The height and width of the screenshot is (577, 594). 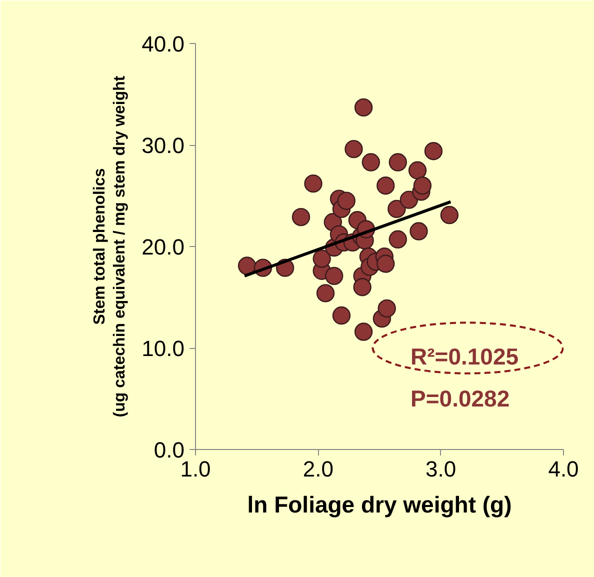 What do you see at coordinates (163, 145) in the screenshot?
I see `y-tick-label: 30.0` at bounding box center [163, 145].